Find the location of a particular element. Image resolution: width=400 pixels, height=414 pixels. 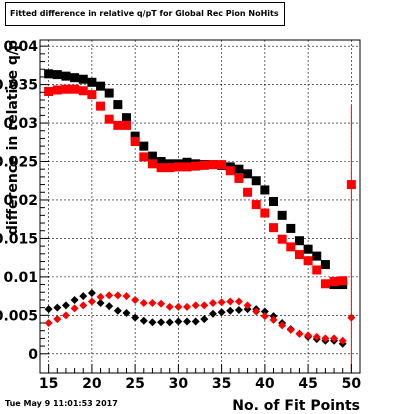

x-tick-label: 45 is located at coordinates (307, 384).